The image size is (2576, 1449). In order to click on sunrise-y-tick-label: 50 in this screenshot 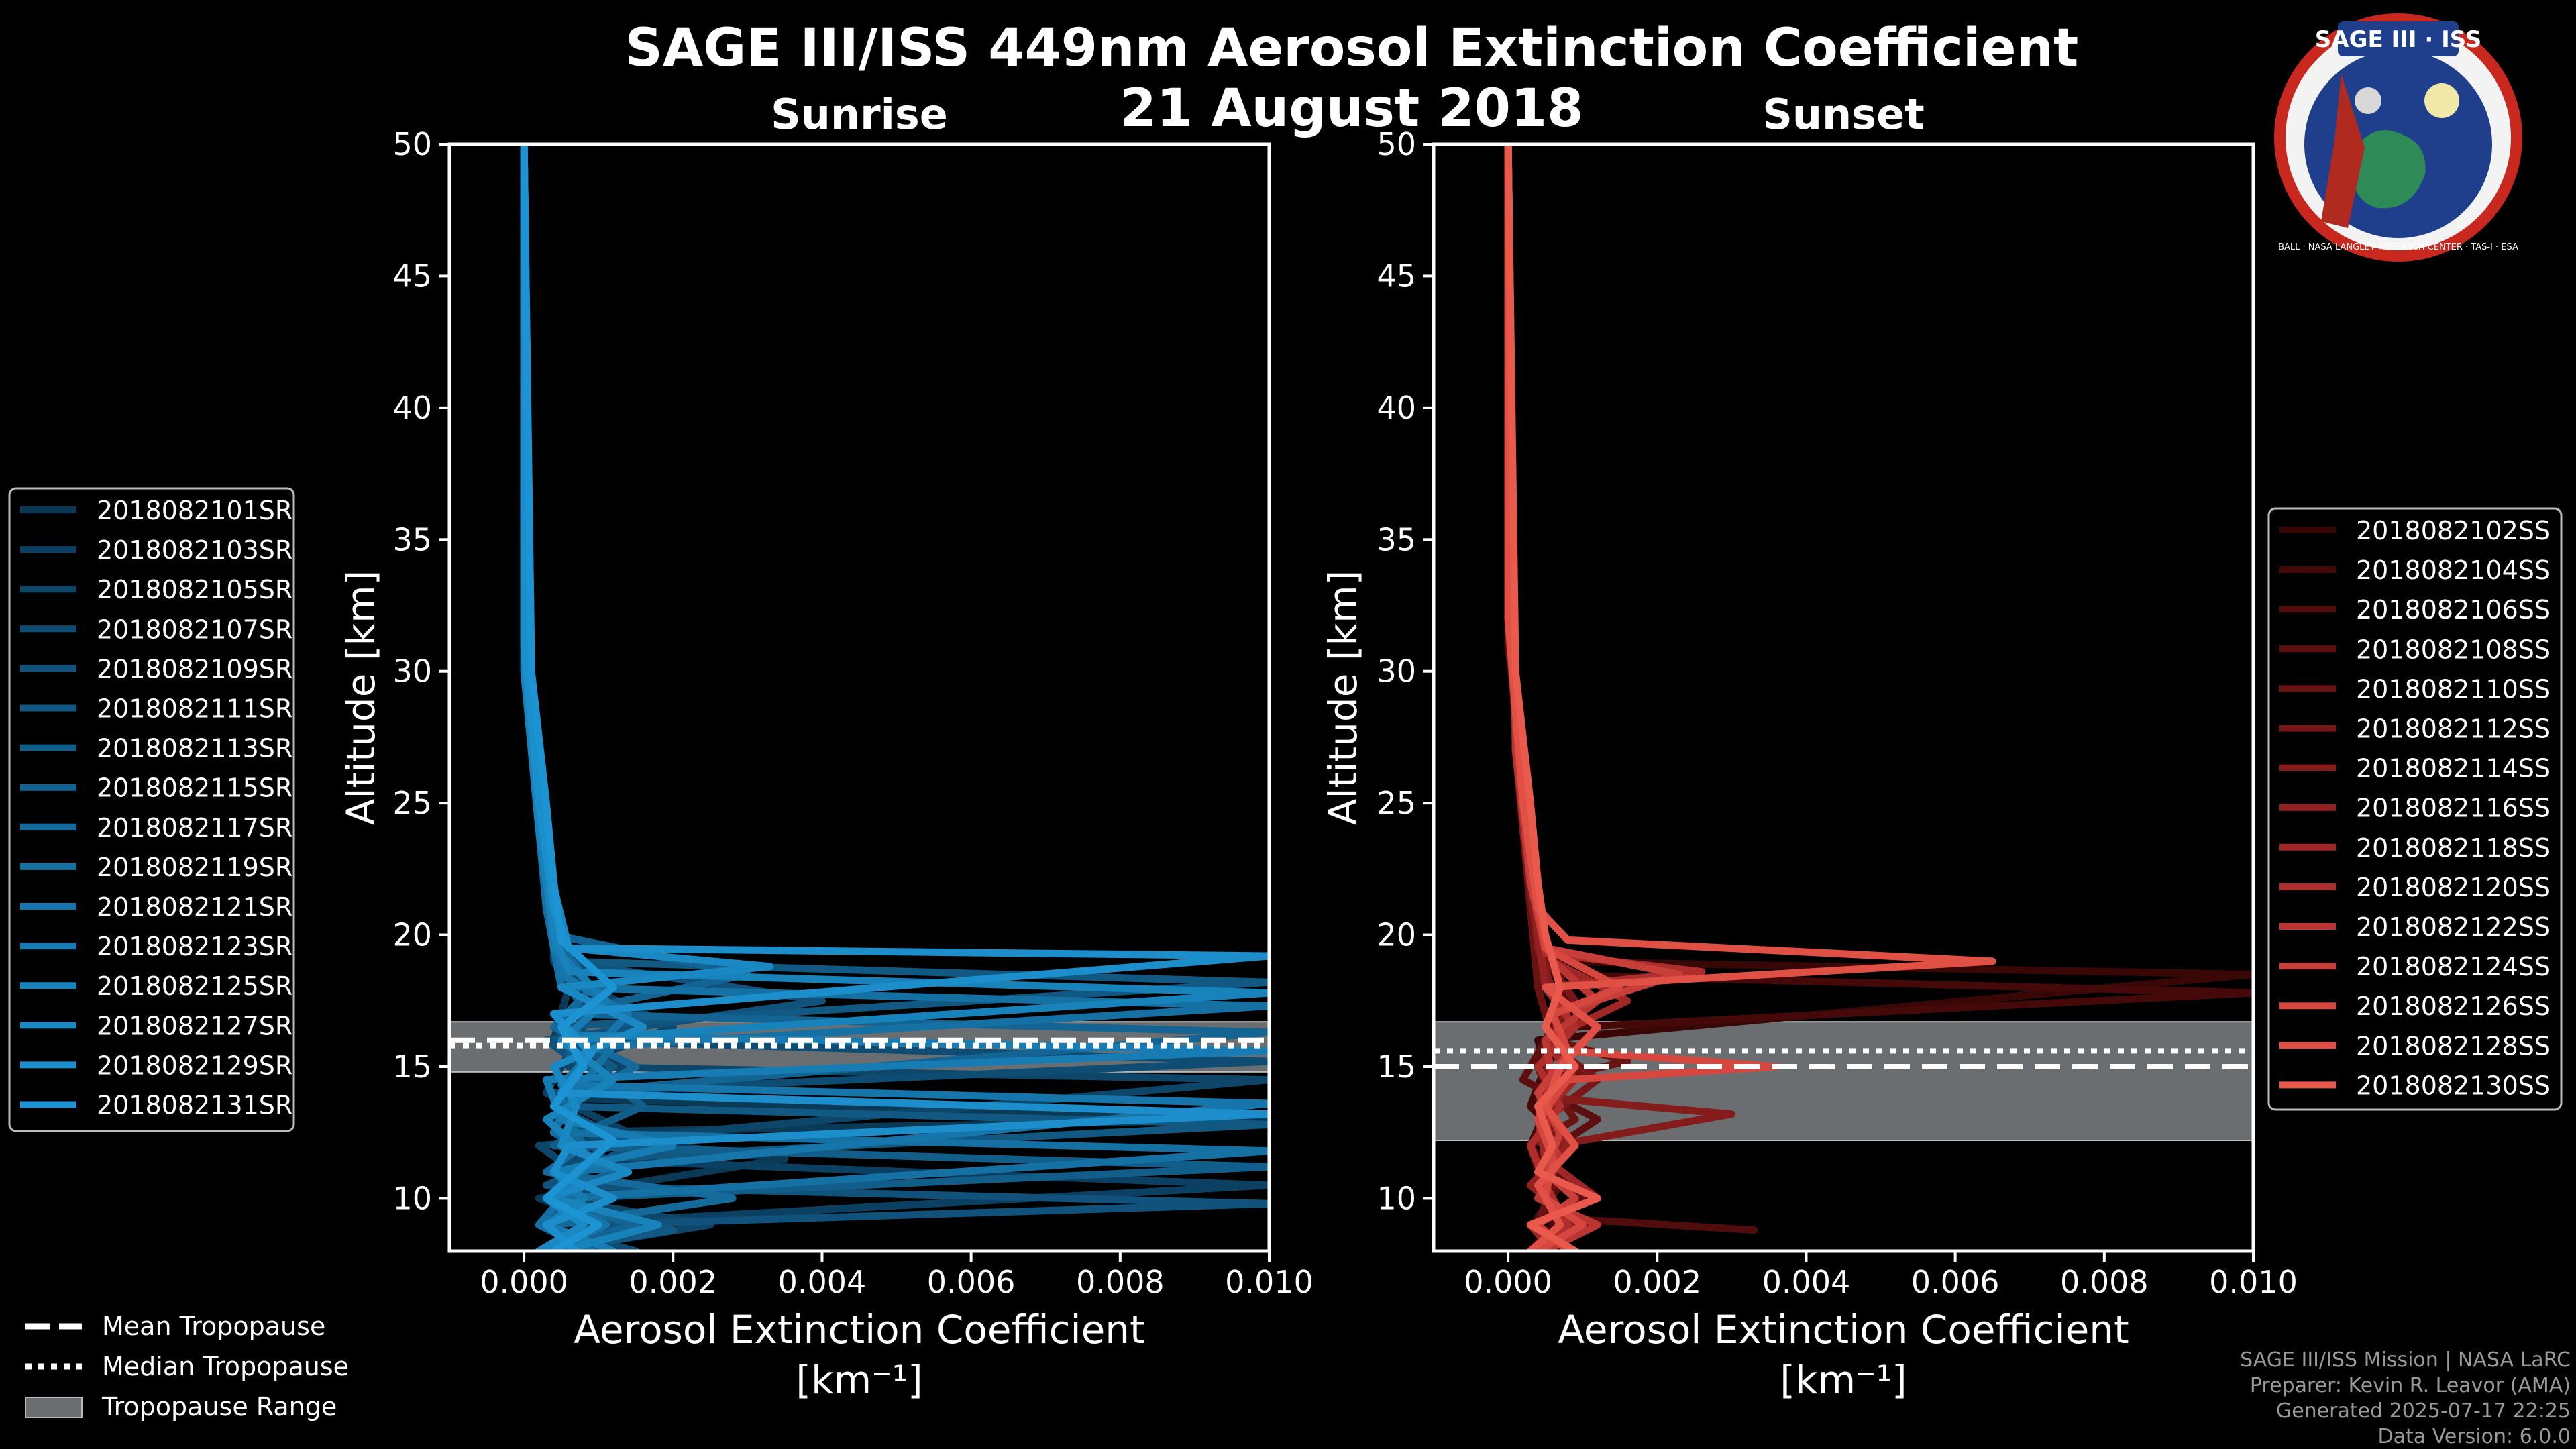, I will do `click(412, 144)`.